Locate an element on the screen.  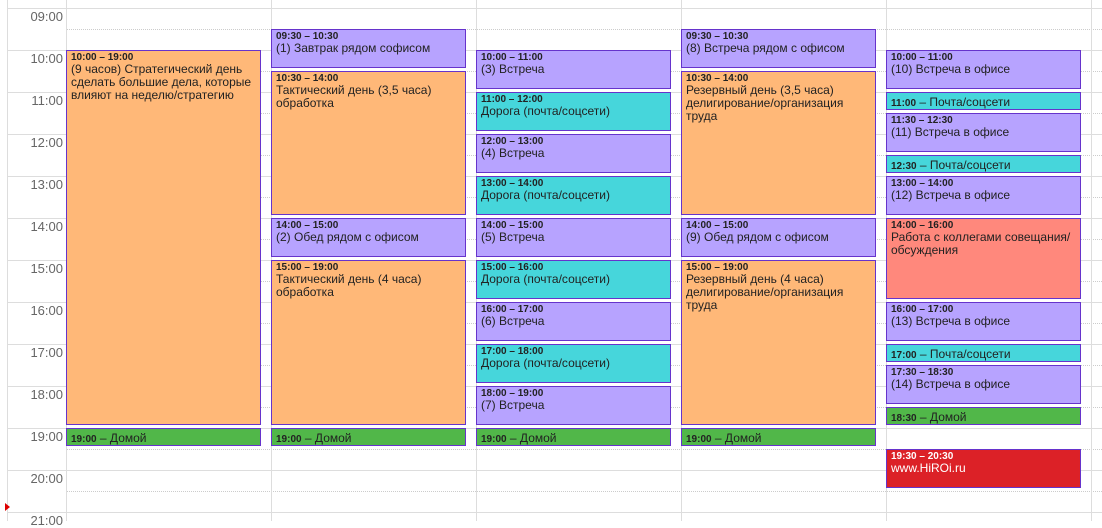
calendar-event: 14:00 – 15:00 (9) Обед рядом с офисом is located at coordinates (778, 237).